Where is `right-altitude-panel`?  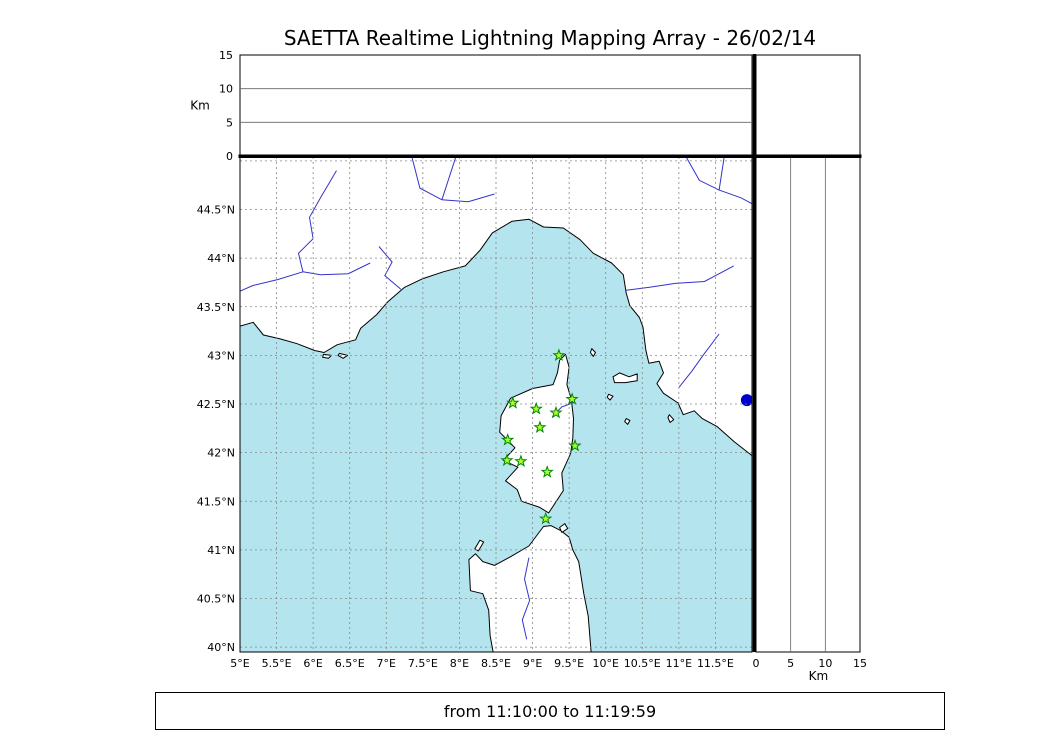
right-altitude-panel is located at coordinates (808, 404).